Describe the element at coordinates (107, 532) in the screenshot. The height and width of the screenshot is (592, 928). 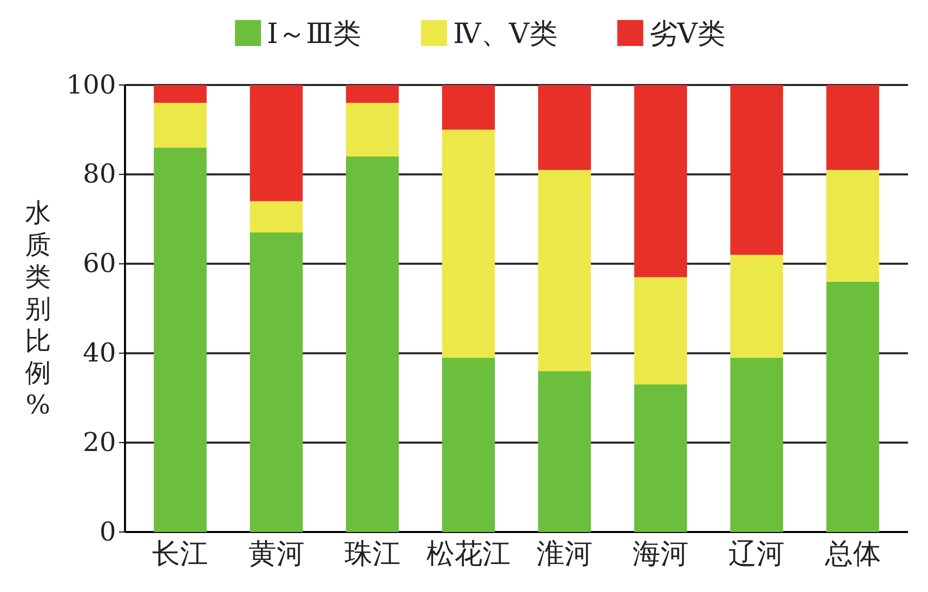
I see `y-tick-label: 0` at that location.